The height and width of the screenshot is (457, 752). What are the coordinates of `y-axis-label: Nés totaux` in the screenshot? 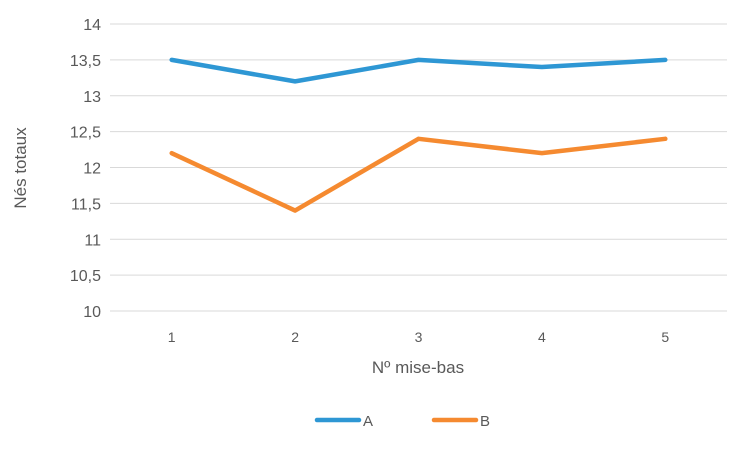 It's located at (20, 168).